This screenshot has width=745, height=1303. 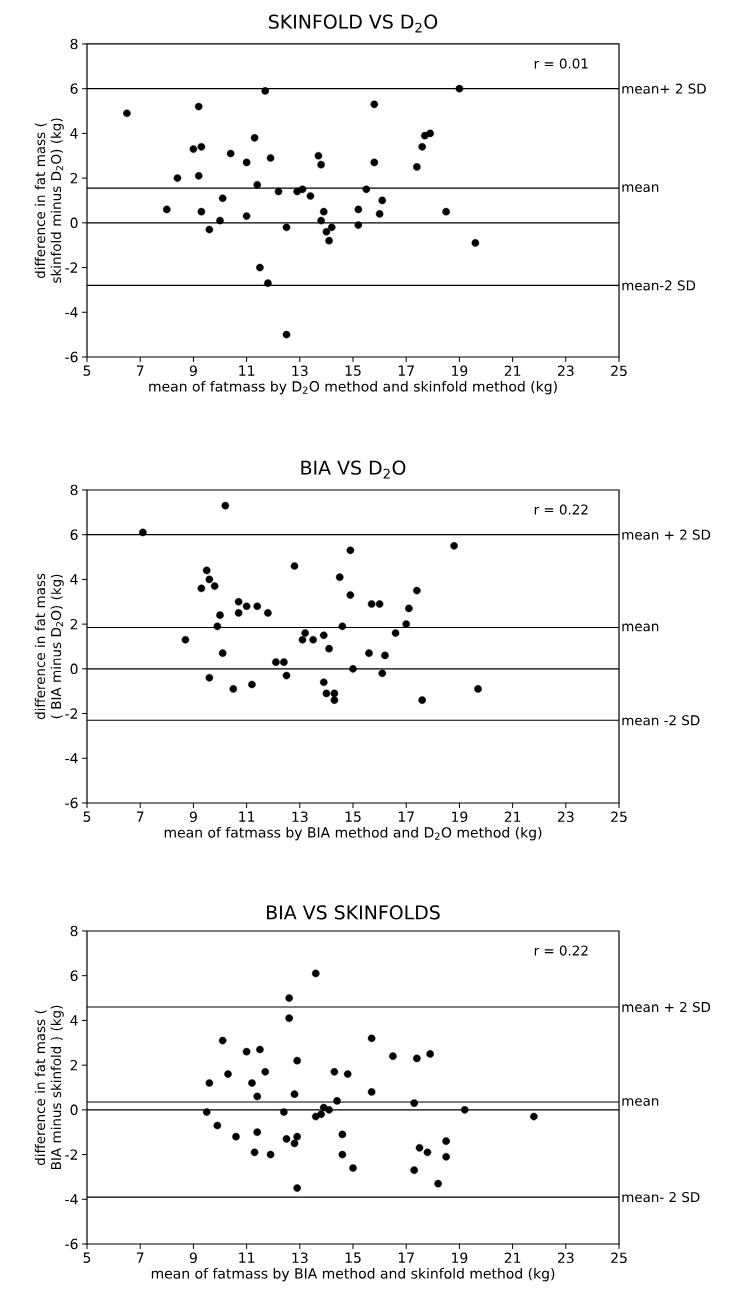 I want to click on x-axis-title: mean of fatmass by D$_{2}$O method and skinfold method (kg), so click(x=353, y=387).